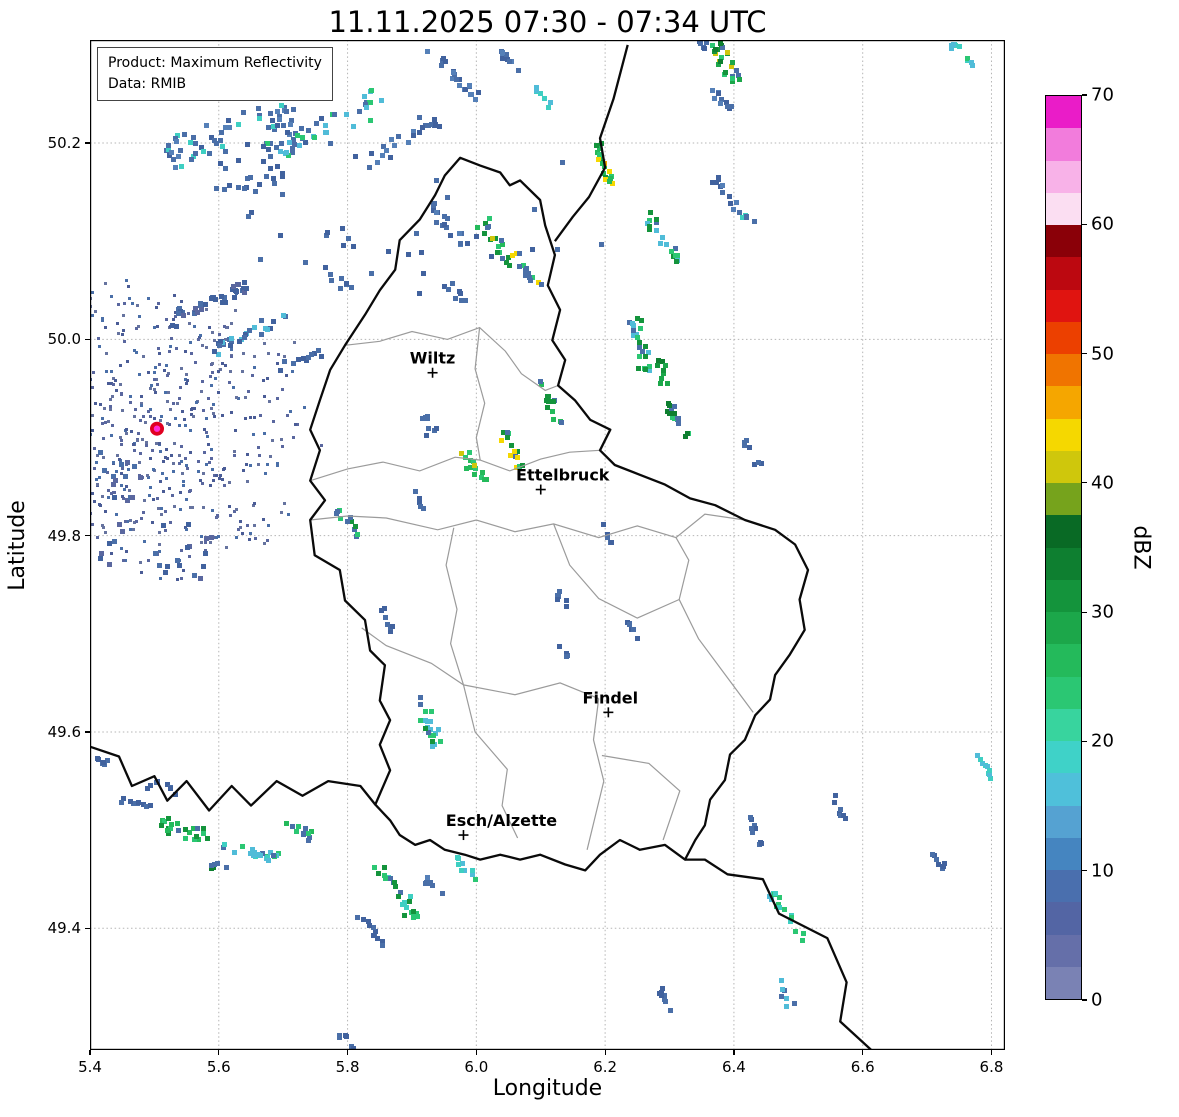 This screenshot has width=1179, height=1117. What do you see at coordinates (547, 22) in the screenshot?
I see `page-title: 11.11.2025 07:30 - 07:34 UTC` at bounding box center [547, 22].